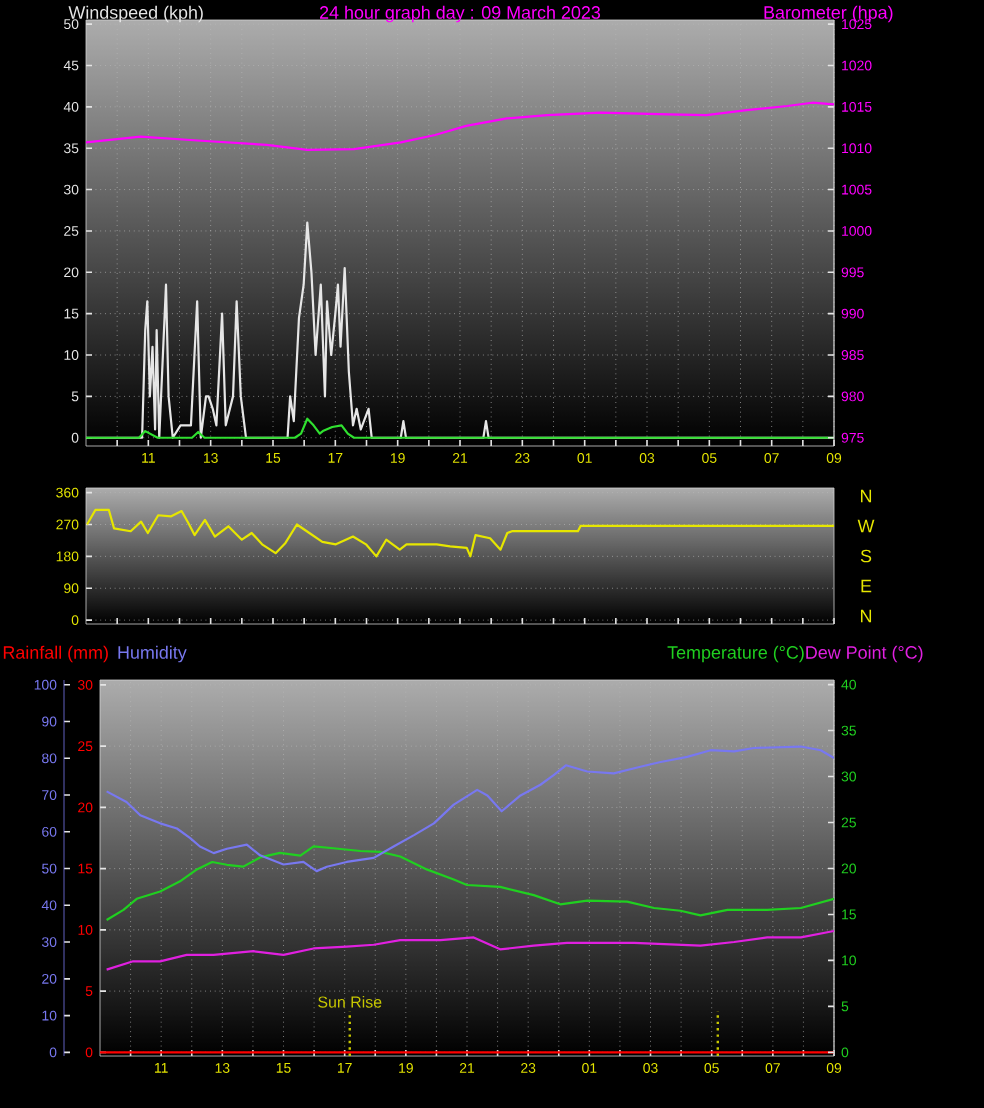 This screenshot has height=1108, width=984. I want to click on text: W, so click(866, 526).